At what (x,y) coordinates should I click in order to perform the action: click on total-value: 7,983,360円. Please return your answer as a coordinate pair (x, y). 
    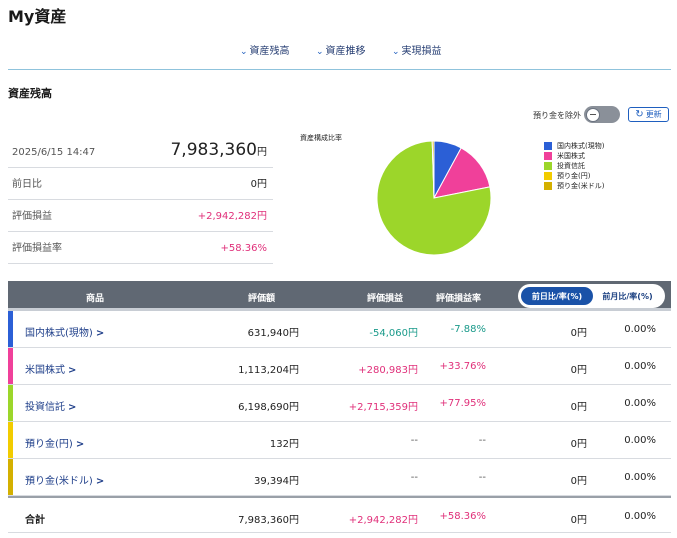
    Looking at the image, I should click on (268, 520).